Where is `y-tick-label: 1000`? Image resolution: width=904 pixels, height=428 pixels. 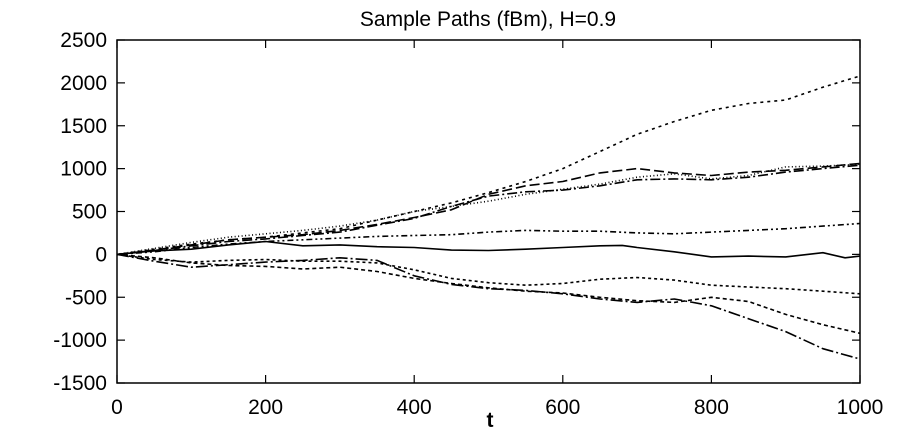 y-tick-label: 1000 is located at coordinates (83, 169).